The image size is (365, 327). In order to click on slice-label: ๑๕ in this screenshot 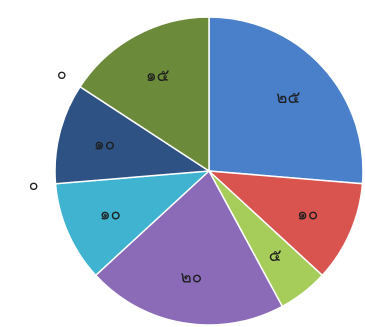, I will do `click(158, 76)`.